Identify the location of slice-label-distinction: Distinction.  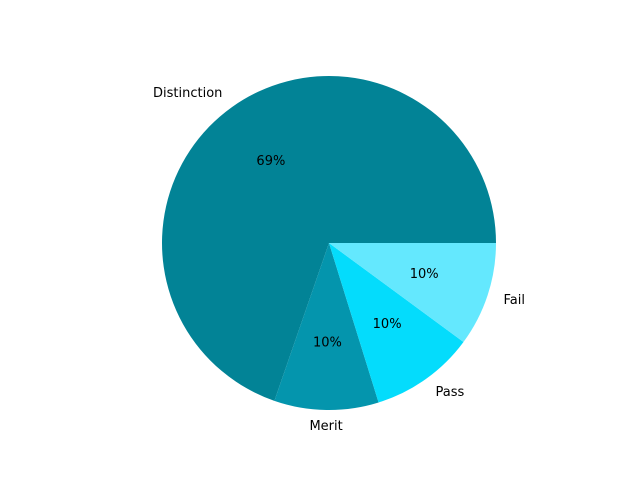
(187, 93).